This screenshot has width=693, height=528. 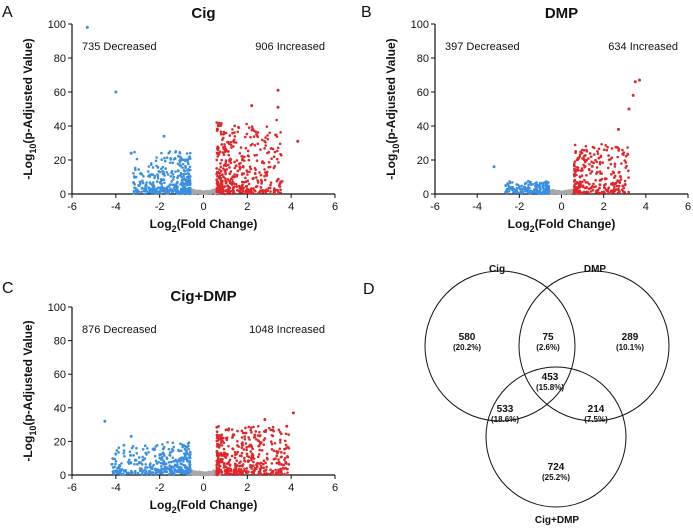 What do you see at coordinates (467, 337) in the screenshot?
I see `venn-count-cig-only: 580` at bounding box center [467, 337].